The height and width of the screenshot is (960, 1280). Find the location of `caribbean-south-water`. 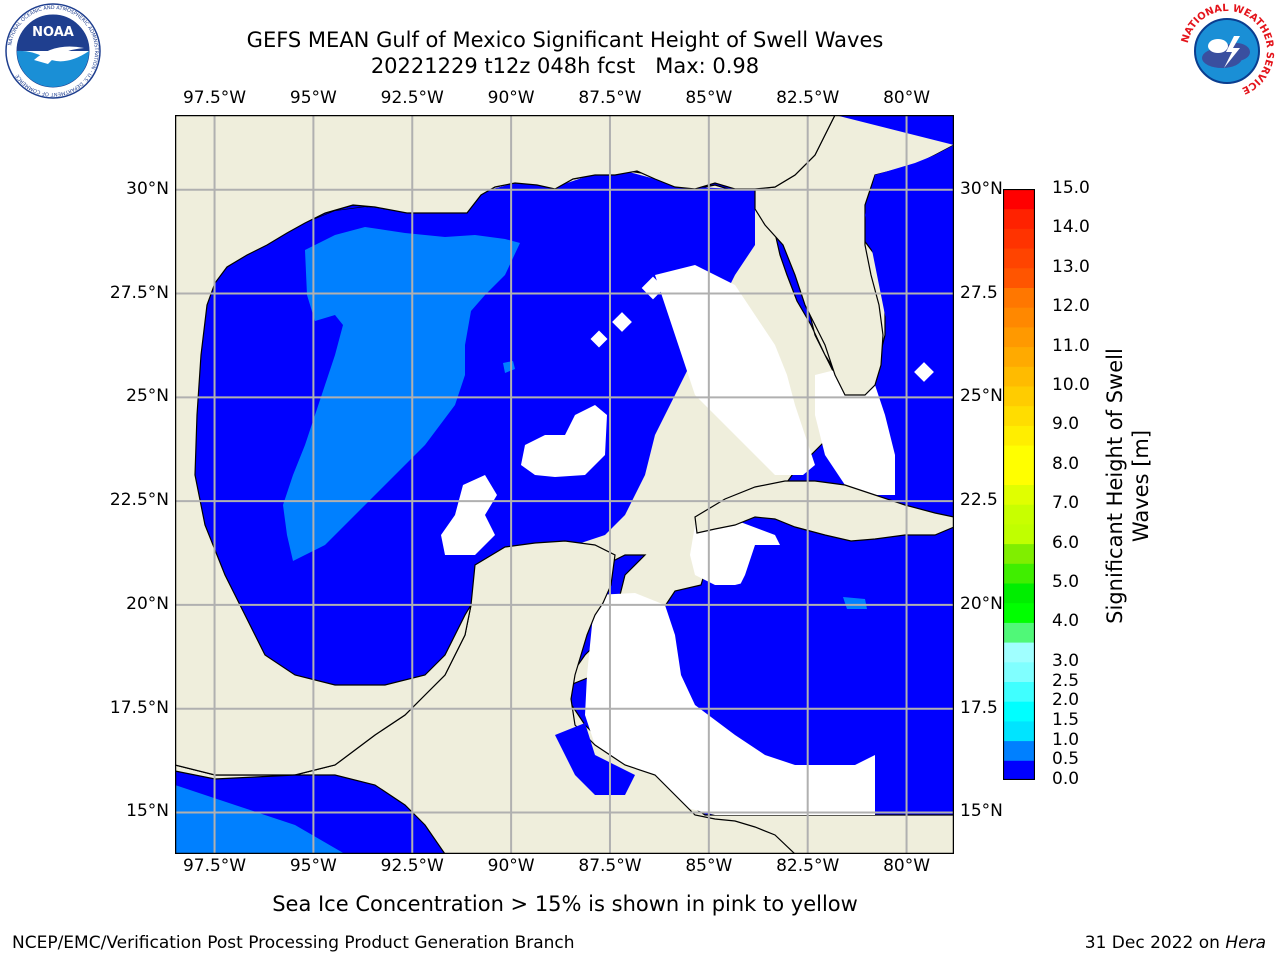

caribbean-south-water is located at coordinates (595, 759).